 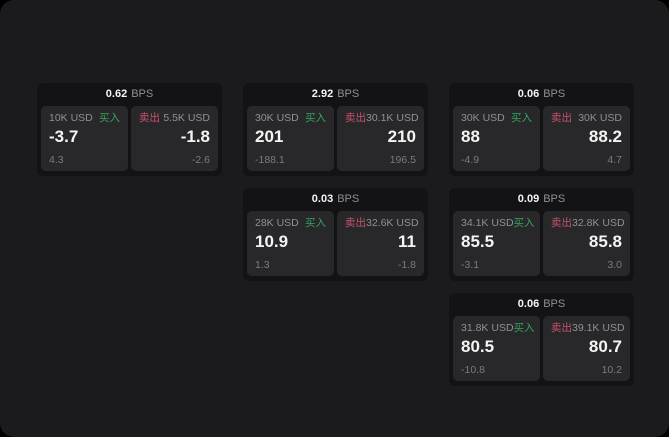 What do you see at coordinates (470, 264) in the screenshot?
I see `buy-sub-value: -3.1` at bounding box center [470, 264].